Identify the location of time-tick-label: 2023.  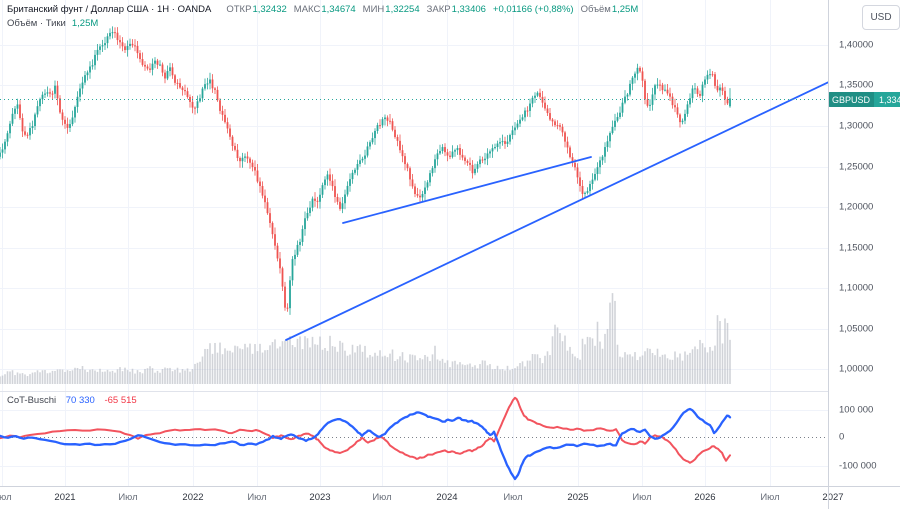
(320, 497).